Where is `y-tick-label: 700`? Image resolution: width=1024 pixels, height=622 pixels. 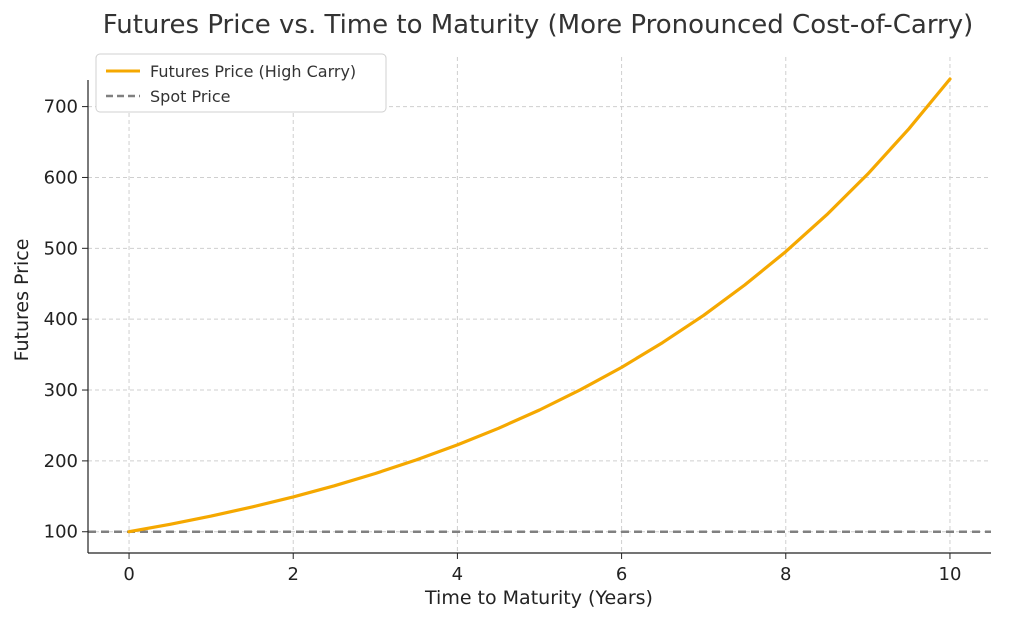 y-tick-label: 700 is located at coordinates (61, 107).